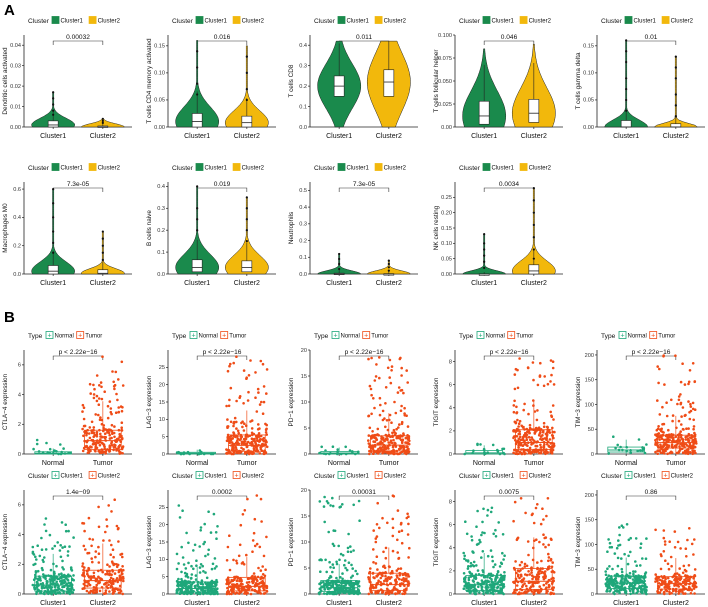 The width and height of the screenshot is (708, 607). Describe the element at coordinates (450, 549) in the screenshot. I see `y-tick-label: 4` at that location.